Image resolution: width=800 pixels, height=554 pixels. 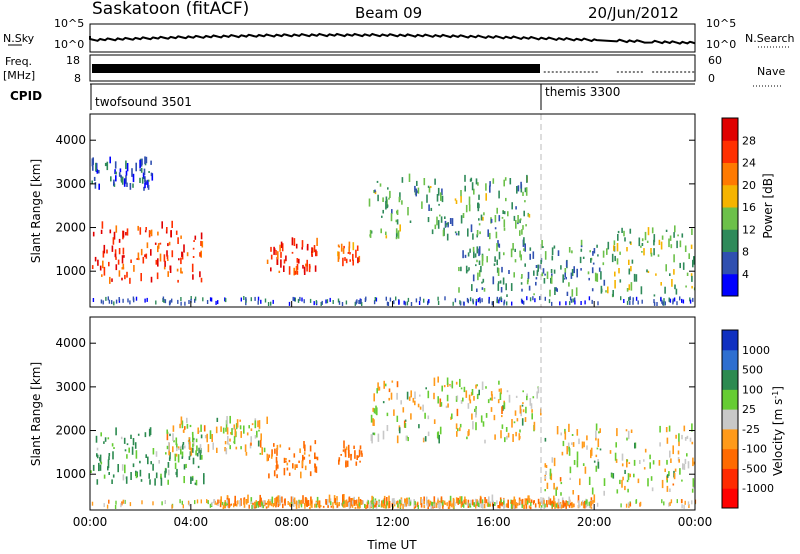 What do you see at coordinates (711, 78) in the screenshot?
I see `nave-ytick-bottom: 0` at bounding box center [711, 78].